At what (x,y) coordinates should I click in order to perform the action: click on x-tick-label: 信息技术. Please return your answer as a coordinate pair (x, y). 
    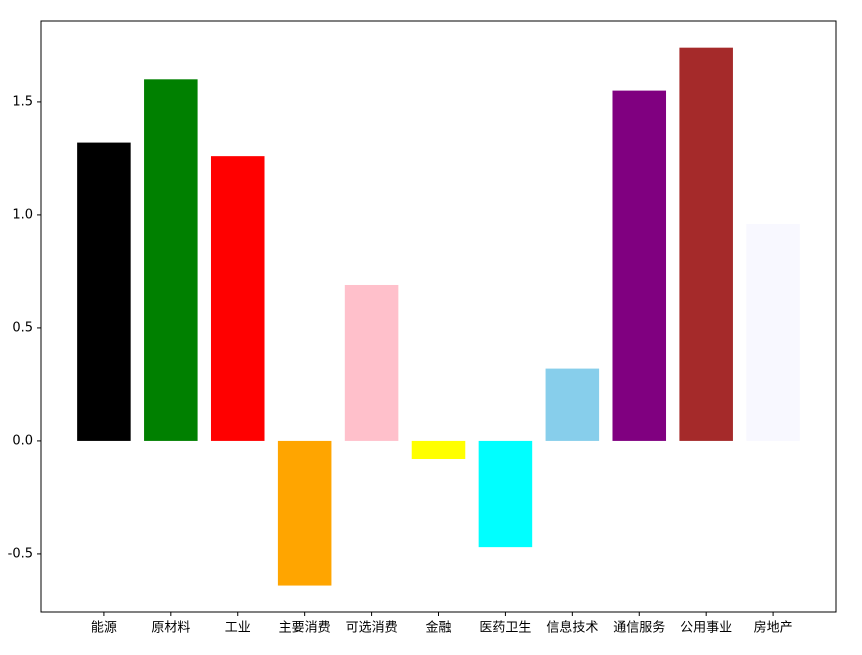
    Looking at the image, I should click on (572, 628).